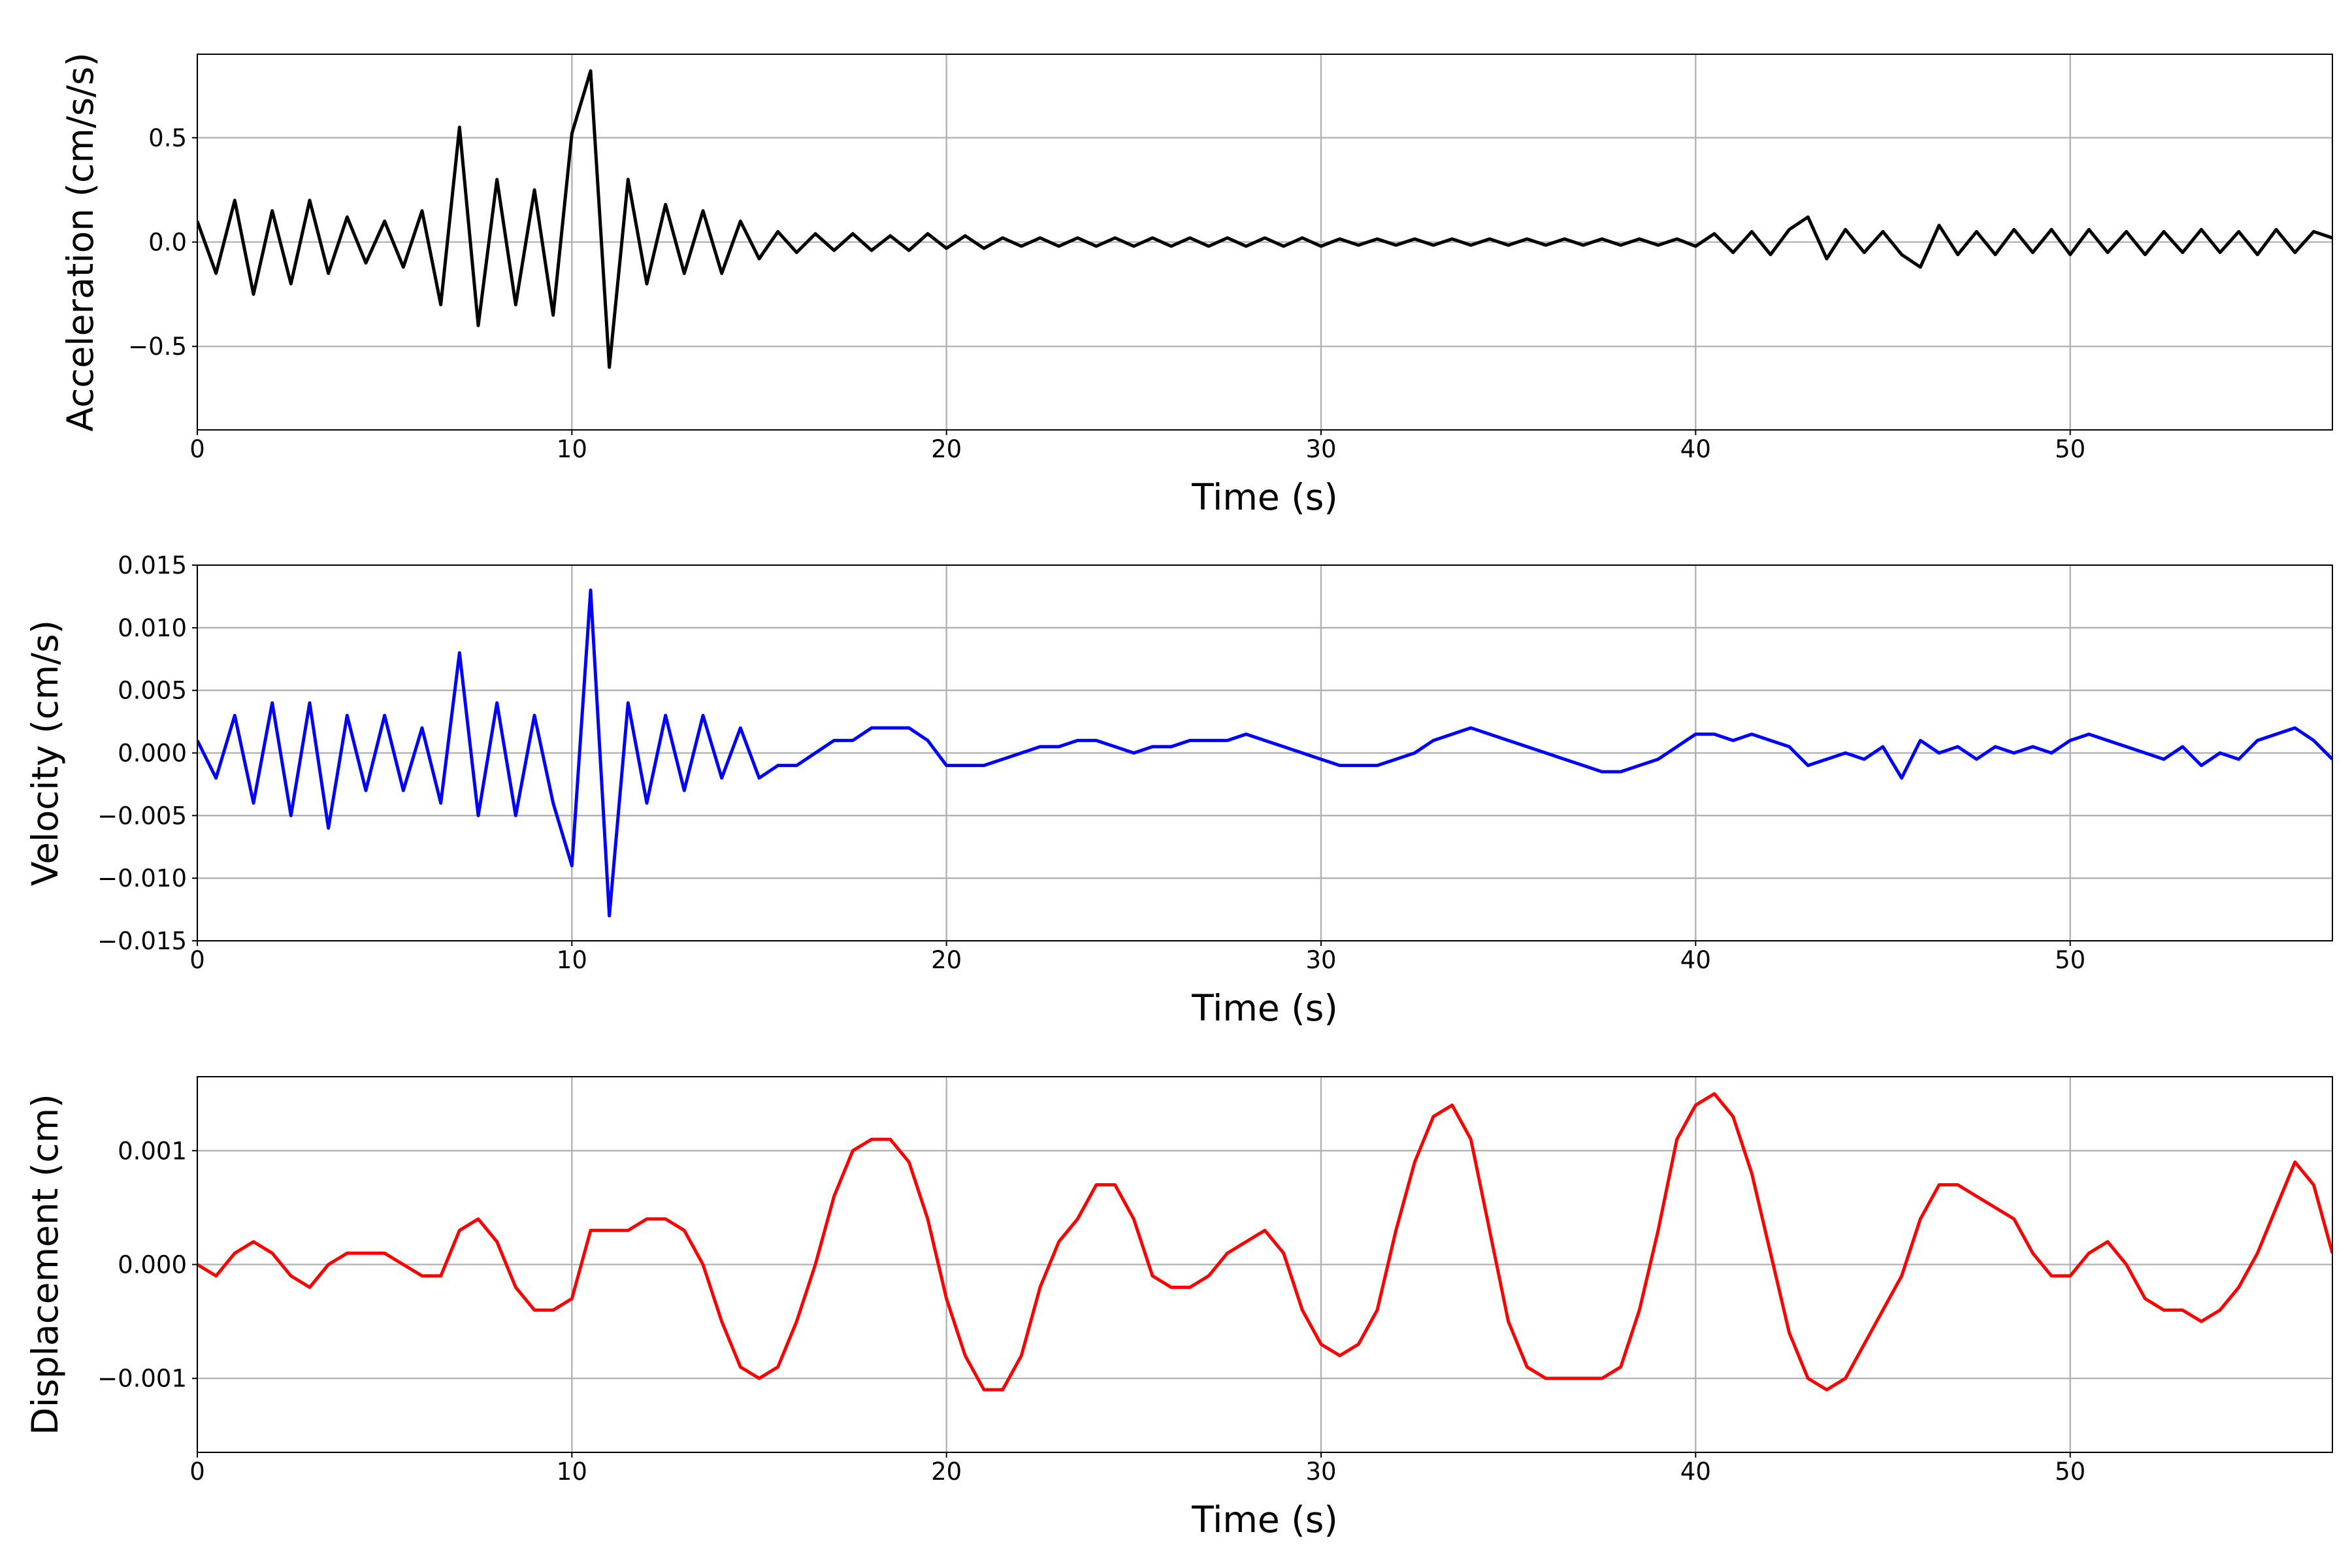 This screenshot has height=1568, width=2352. I want to click on y-axis-label: Displacement (cm), so click(45, 1264).